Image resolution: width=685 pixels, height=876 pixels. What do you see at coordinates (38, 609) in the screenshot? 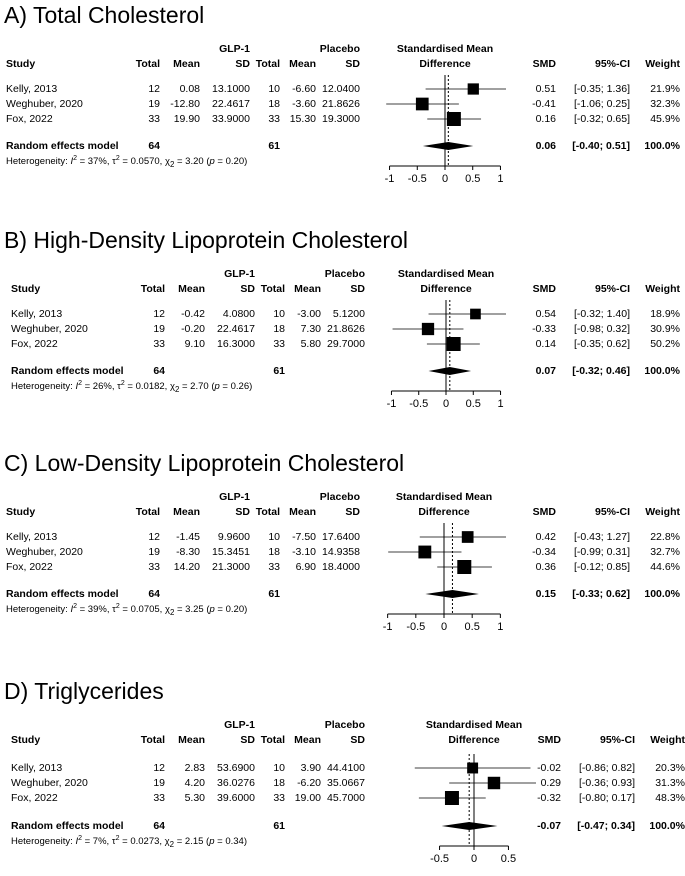
I see `heterogeneity-prefix: Heterogeneity:` at bounding box center [38, 609].